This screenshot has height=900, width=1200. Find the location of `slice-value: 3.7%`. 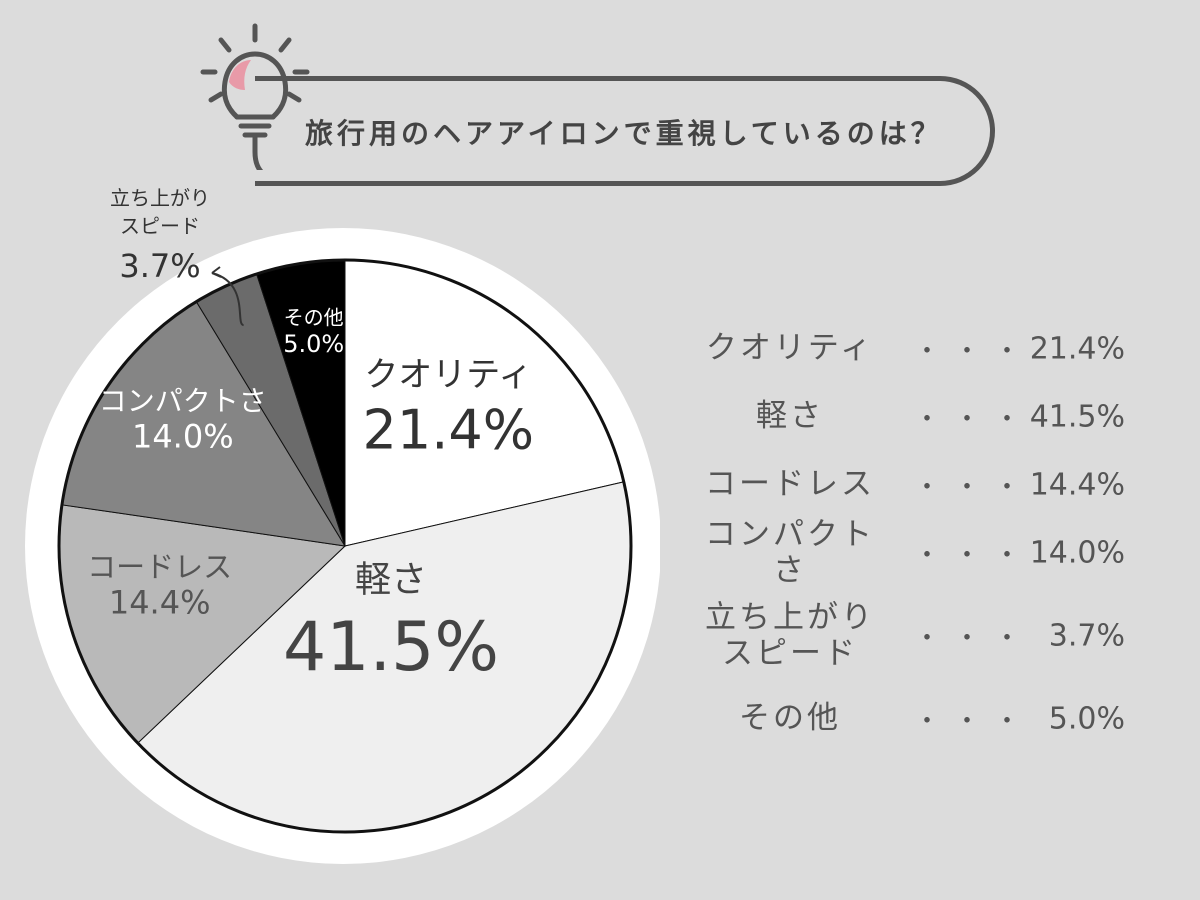

slice-value: 3.7% is located at coordinates (159, 266).